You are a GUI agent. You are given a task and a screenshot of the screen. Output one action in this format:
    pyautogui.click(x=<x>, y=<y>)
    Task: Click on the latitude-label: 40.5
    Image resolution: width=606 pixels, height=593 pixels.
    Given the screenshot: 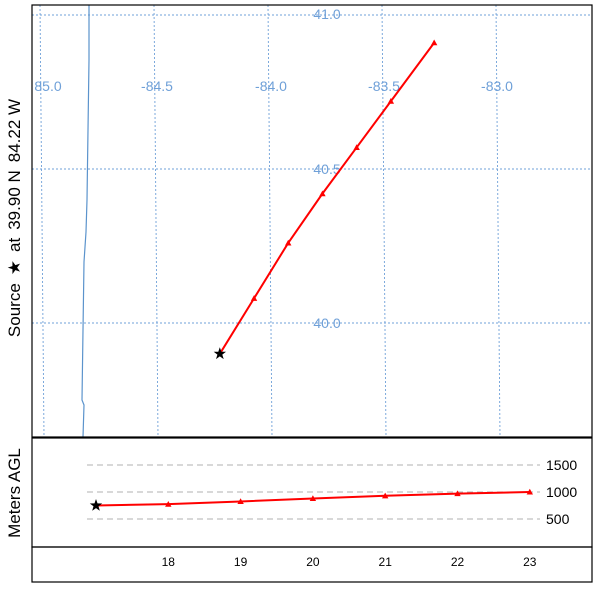 What is the action you would take?
    pyautogui.click(x=326, y=169)
    